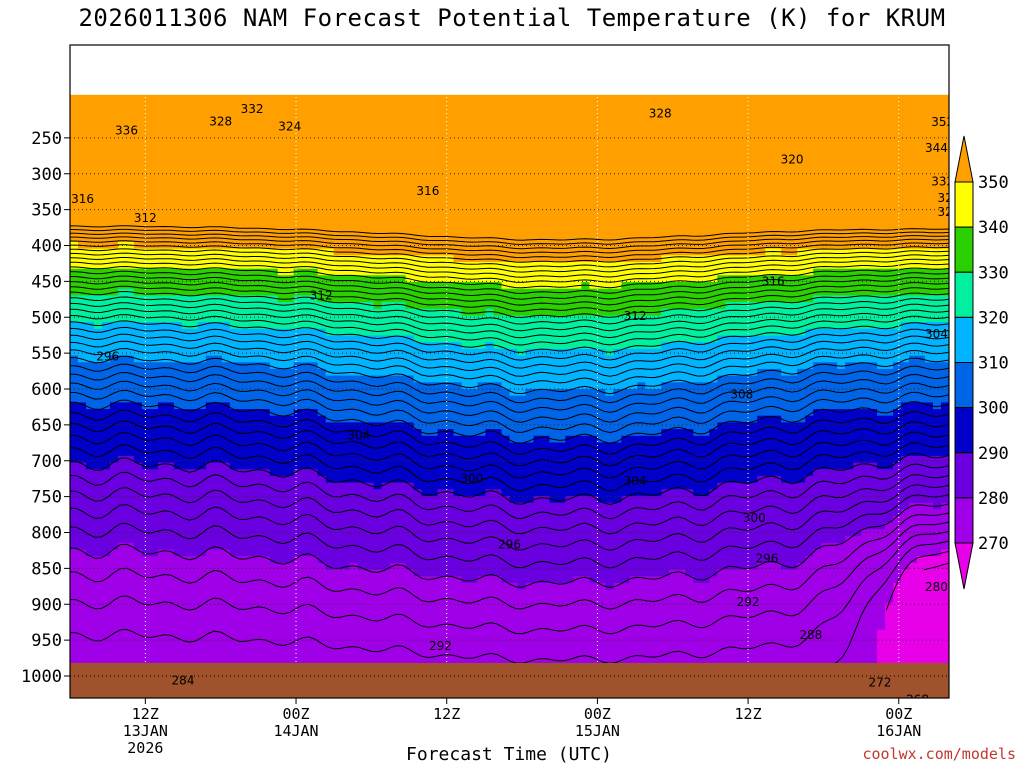 Image resolution: width=1024 pixels, height=768 pixels. What do you see at coordinates (597, 731) in the screenshot?
I see `x-tick-label: 15JAN` at bounding box center [597, 731].